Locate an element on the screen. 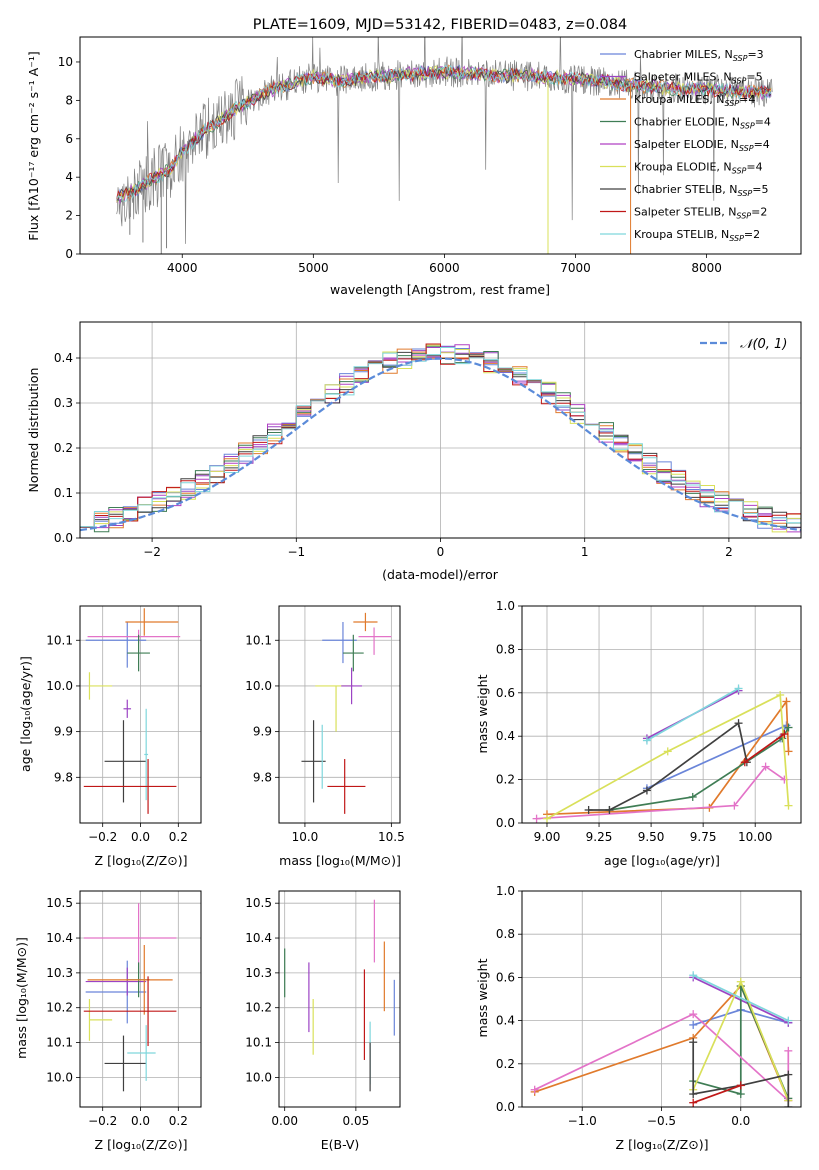 The height and width of the screenshot is (1170, 819). mass-vs-ebv-ytick-label: 10.4 is located at coordinates (258, 938).